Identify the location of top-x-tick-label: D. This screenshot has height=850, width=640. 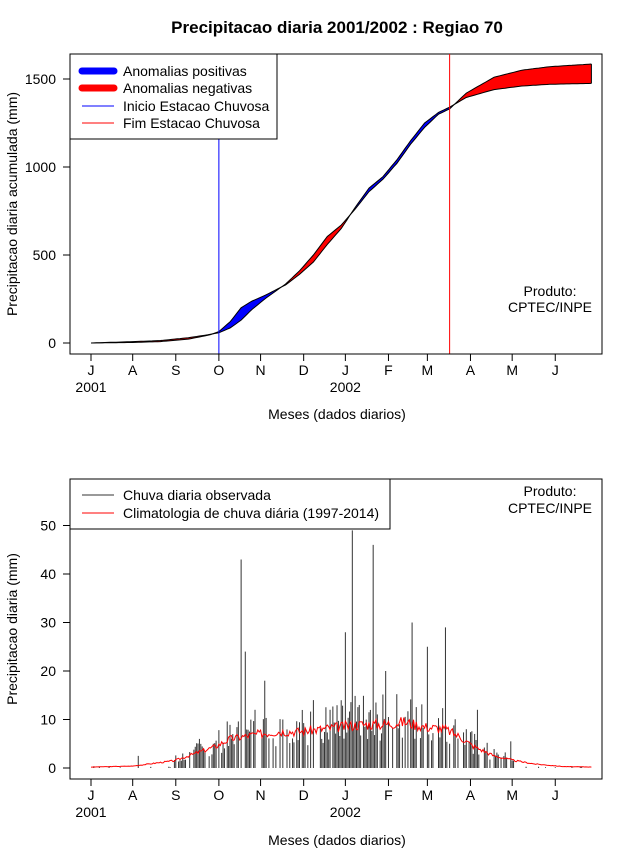
(304, 370).